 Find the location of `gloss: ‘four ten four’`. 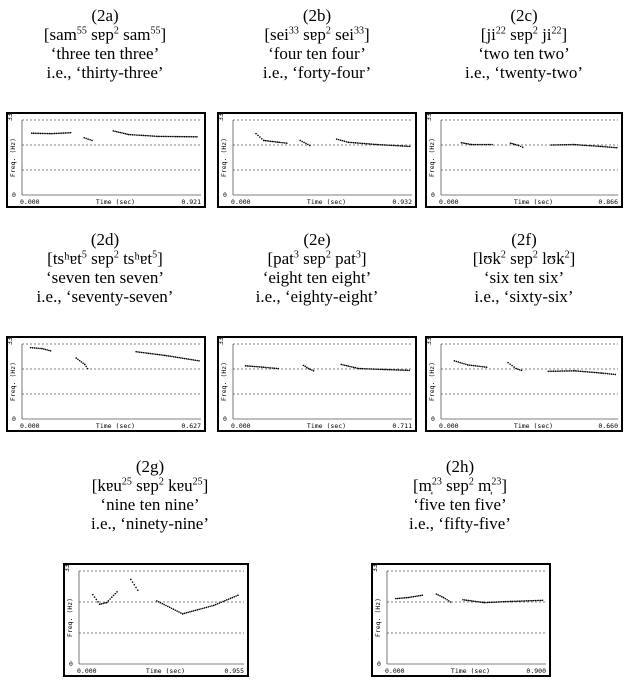

gloss: ‘four ten four’ is located at coordinates (317, 53).